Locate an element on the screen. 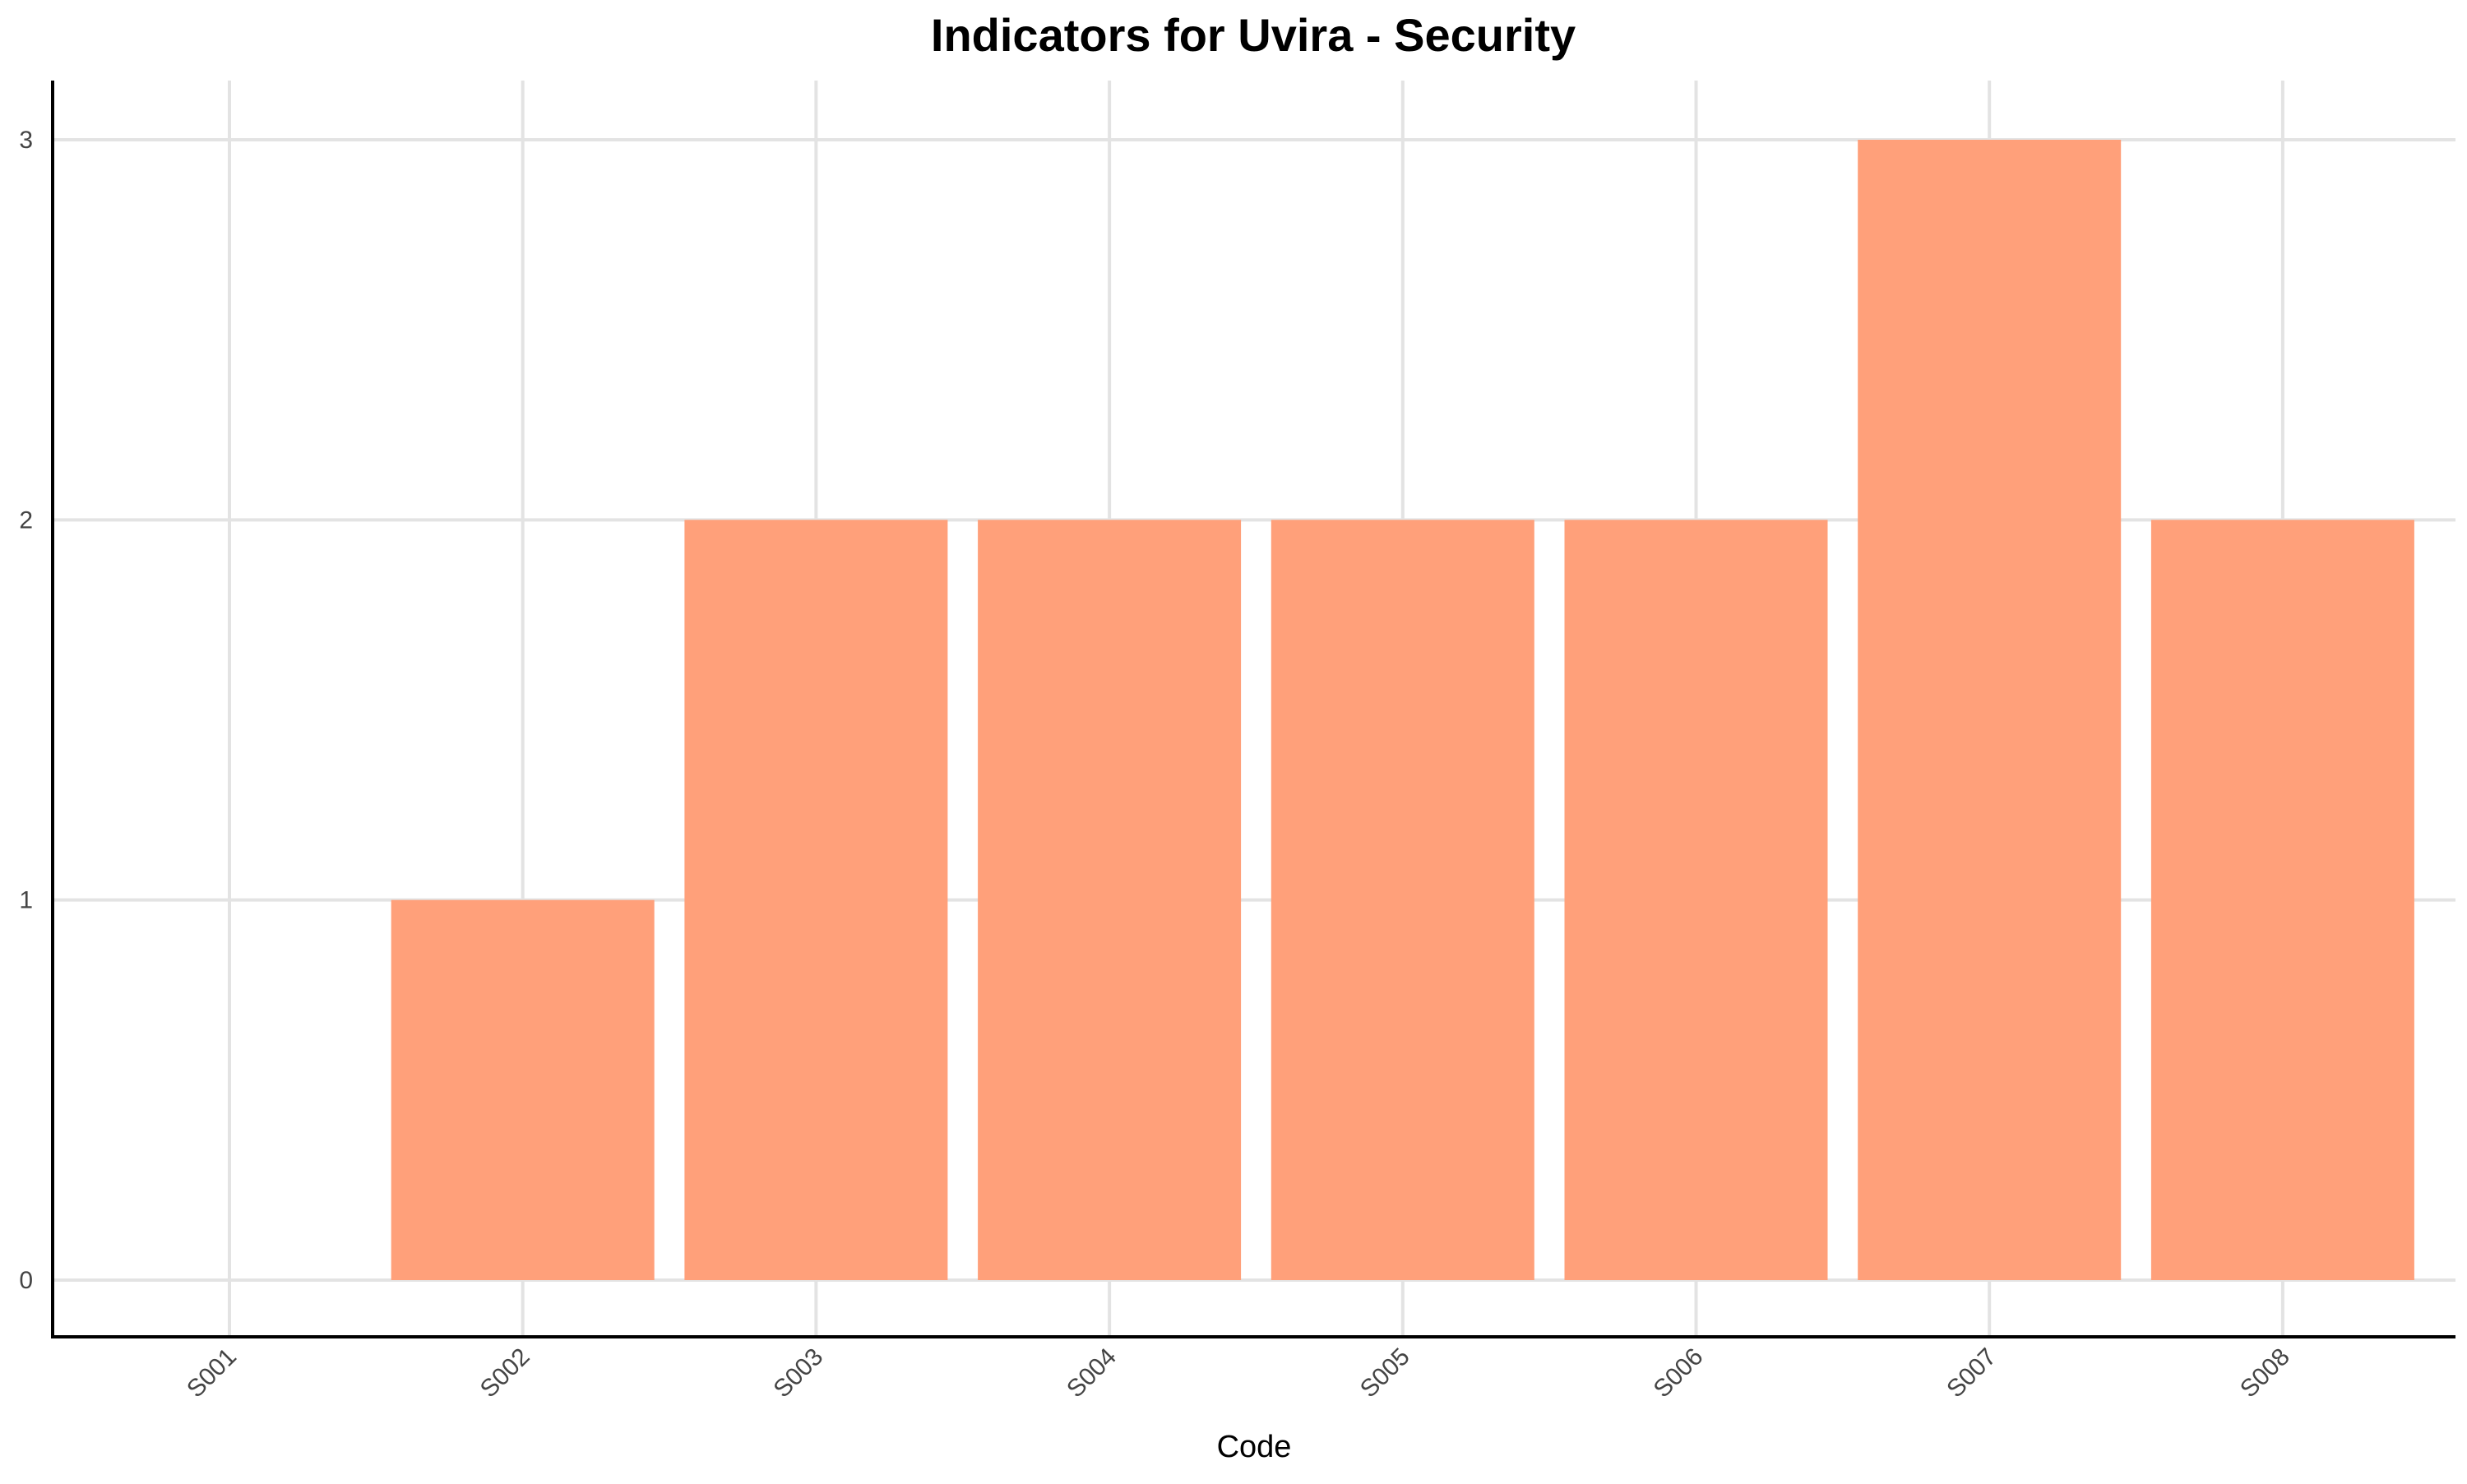  bar-s004 is located at coordinates (1110, 900).